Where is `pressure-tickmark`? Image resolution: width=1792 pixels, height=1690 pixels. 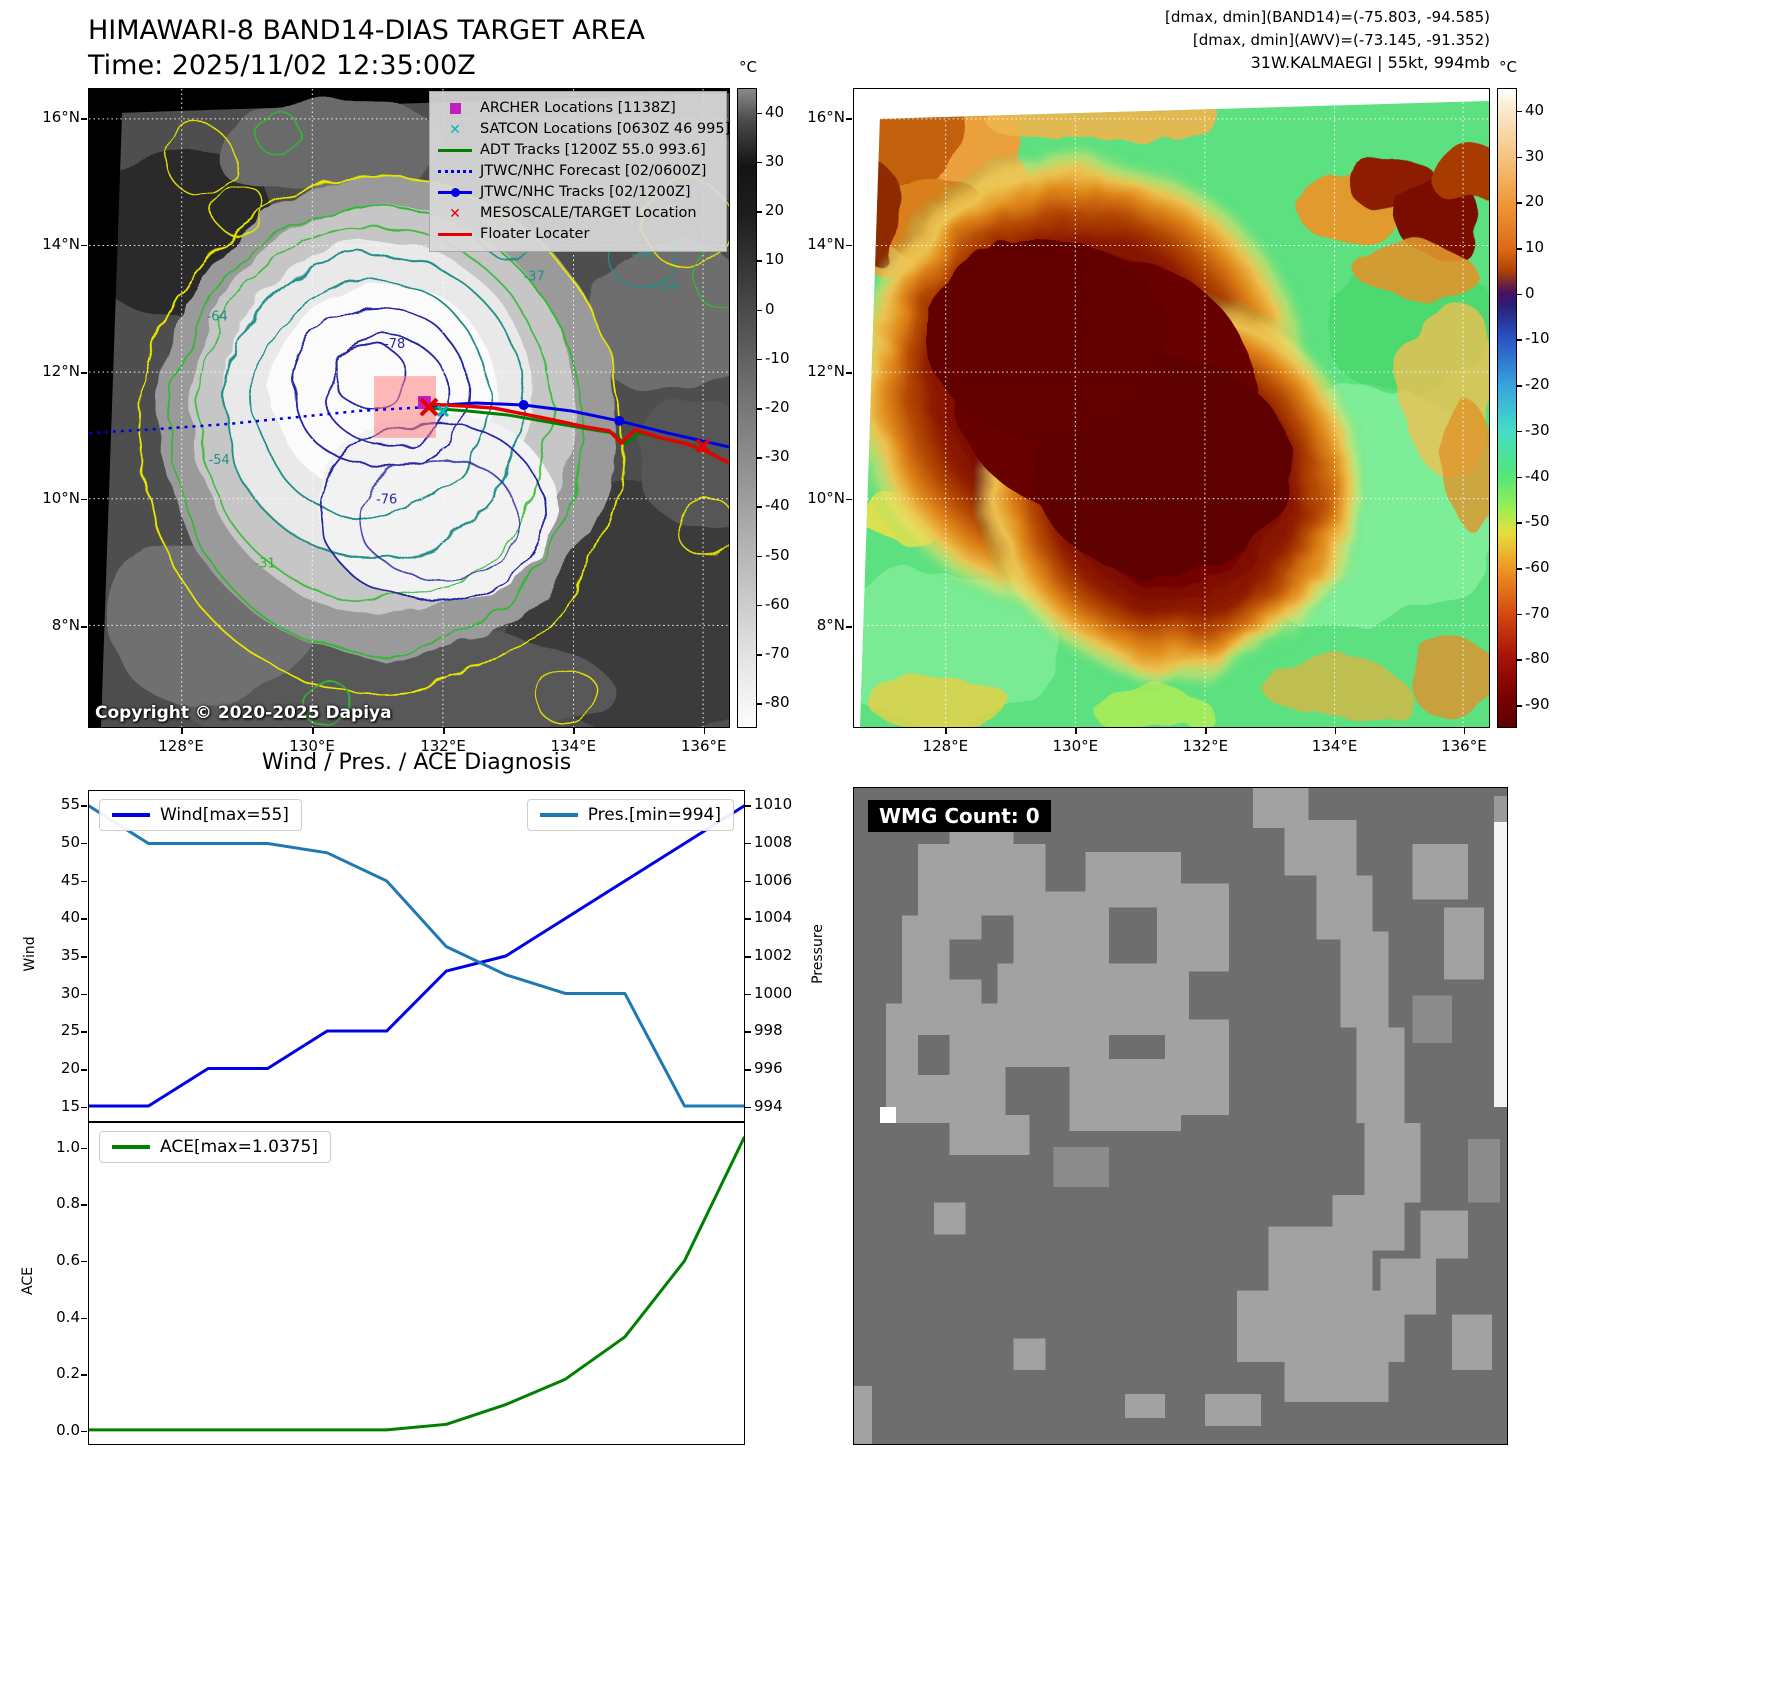
pressure-tickmark is located at coordinates (748, 919).